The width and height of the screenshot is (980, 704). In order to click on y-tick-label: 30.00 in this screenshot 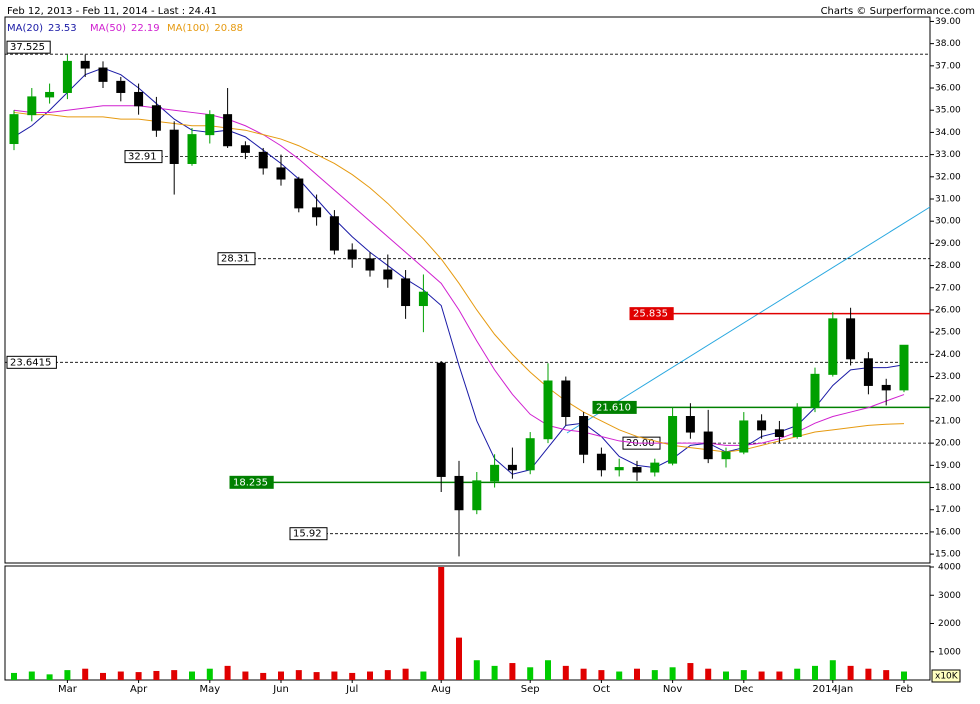, I will do `click(948, 222)`.